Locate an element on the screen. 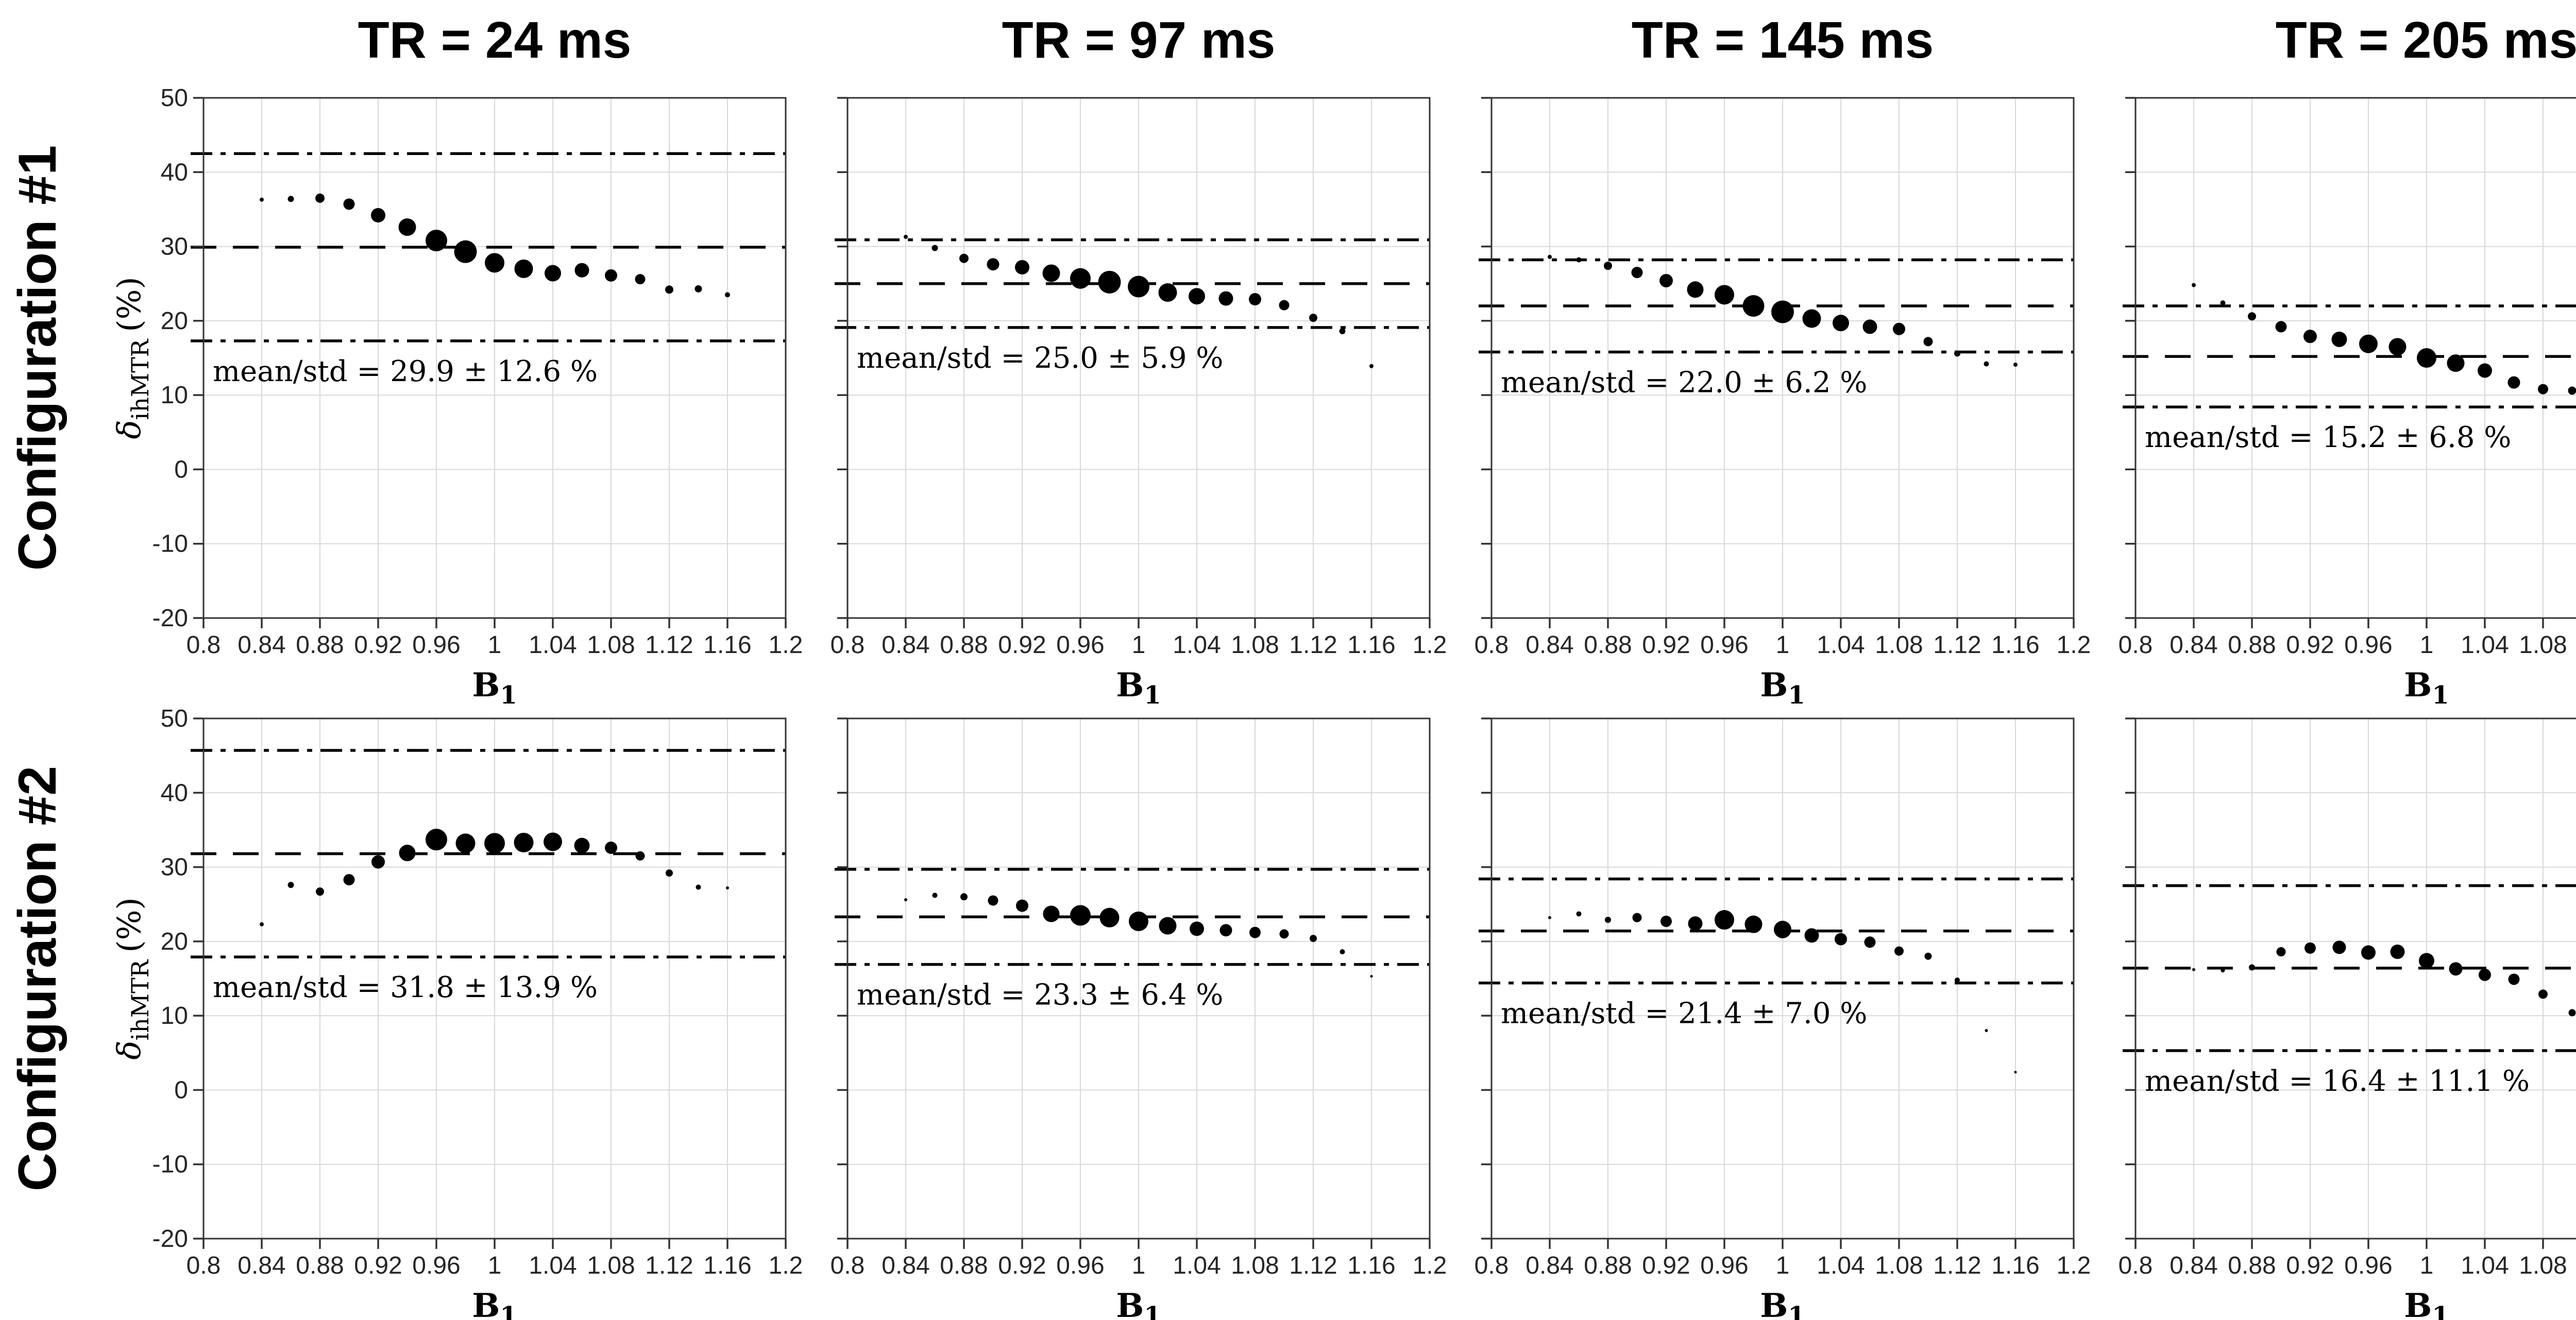  y-axis-label-symbol: δ is located at coordinates (129, 1049).